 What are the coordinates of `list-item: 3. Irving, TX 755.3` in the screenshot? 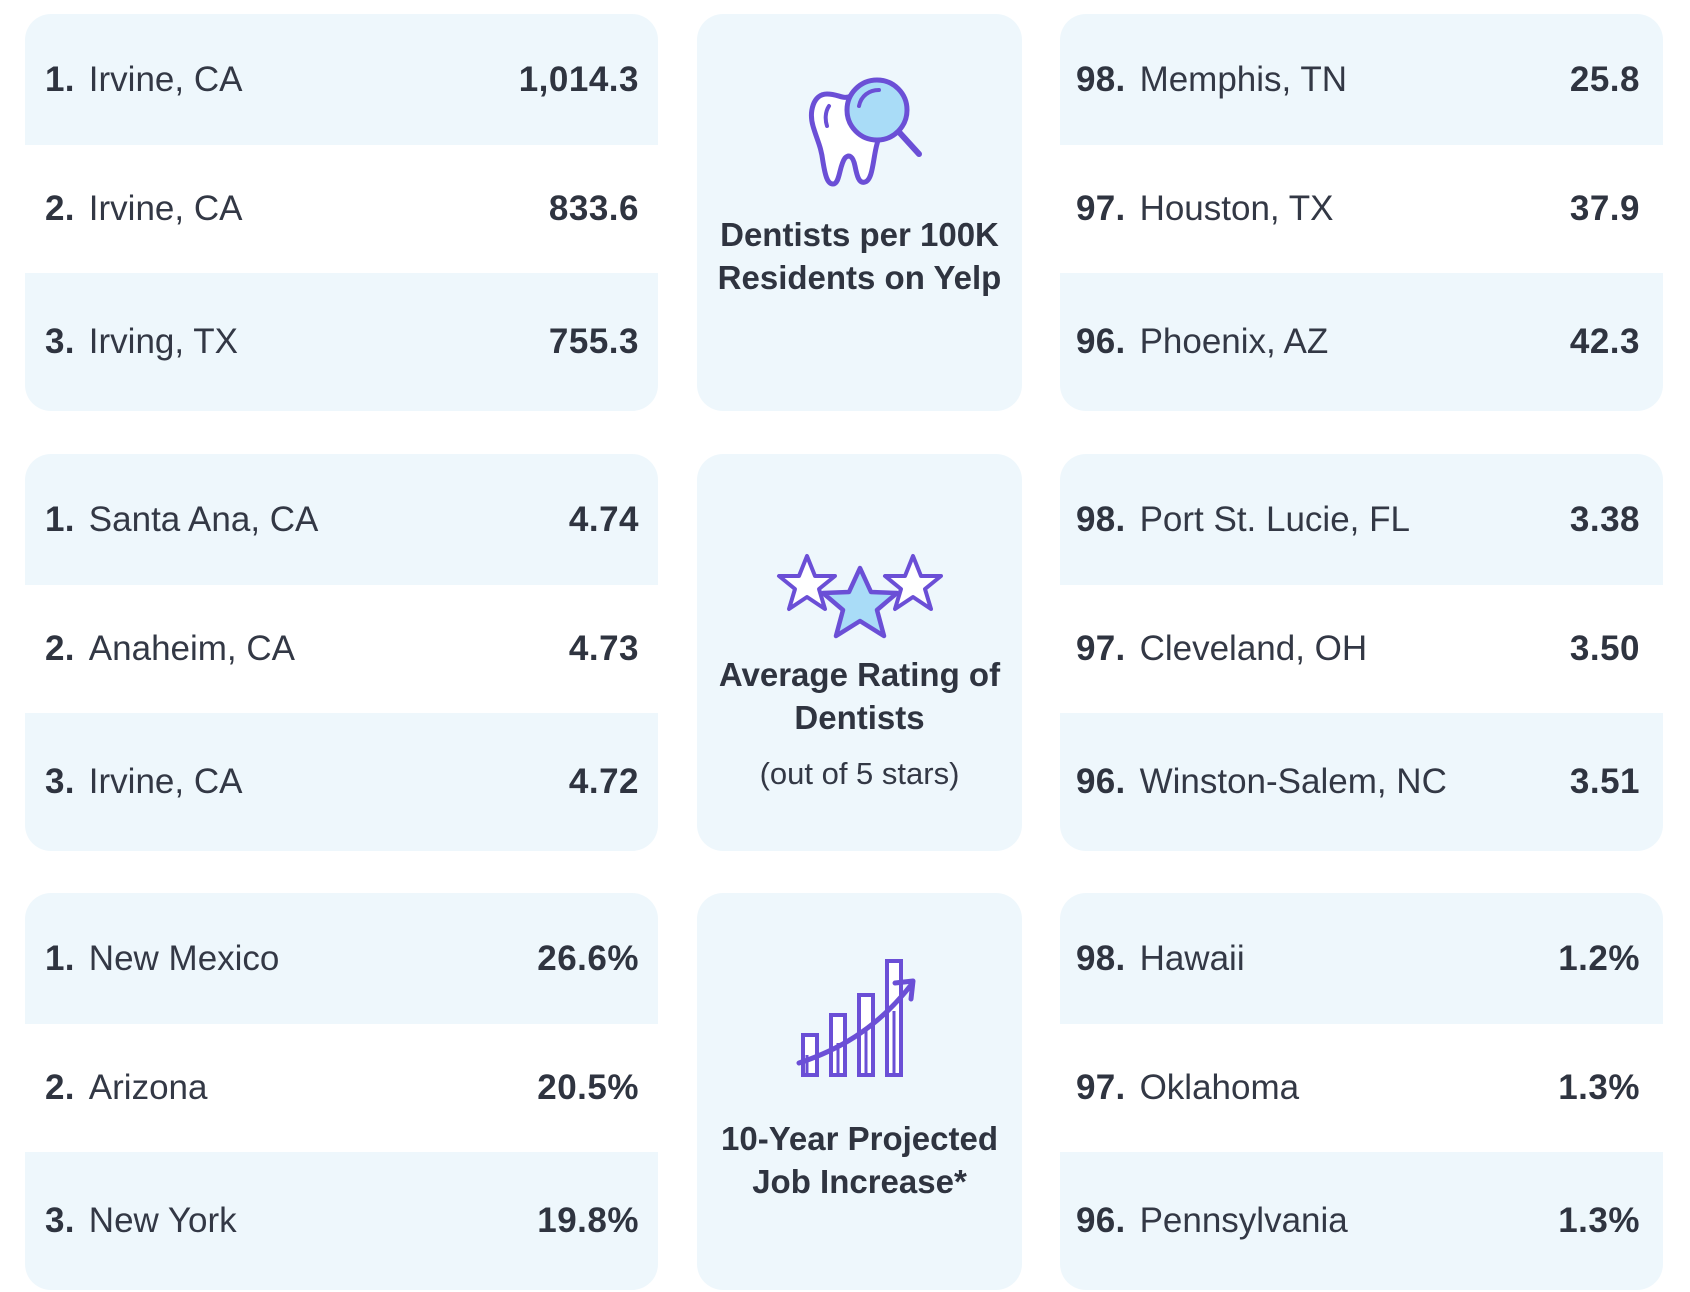 It's located at (341, 342).